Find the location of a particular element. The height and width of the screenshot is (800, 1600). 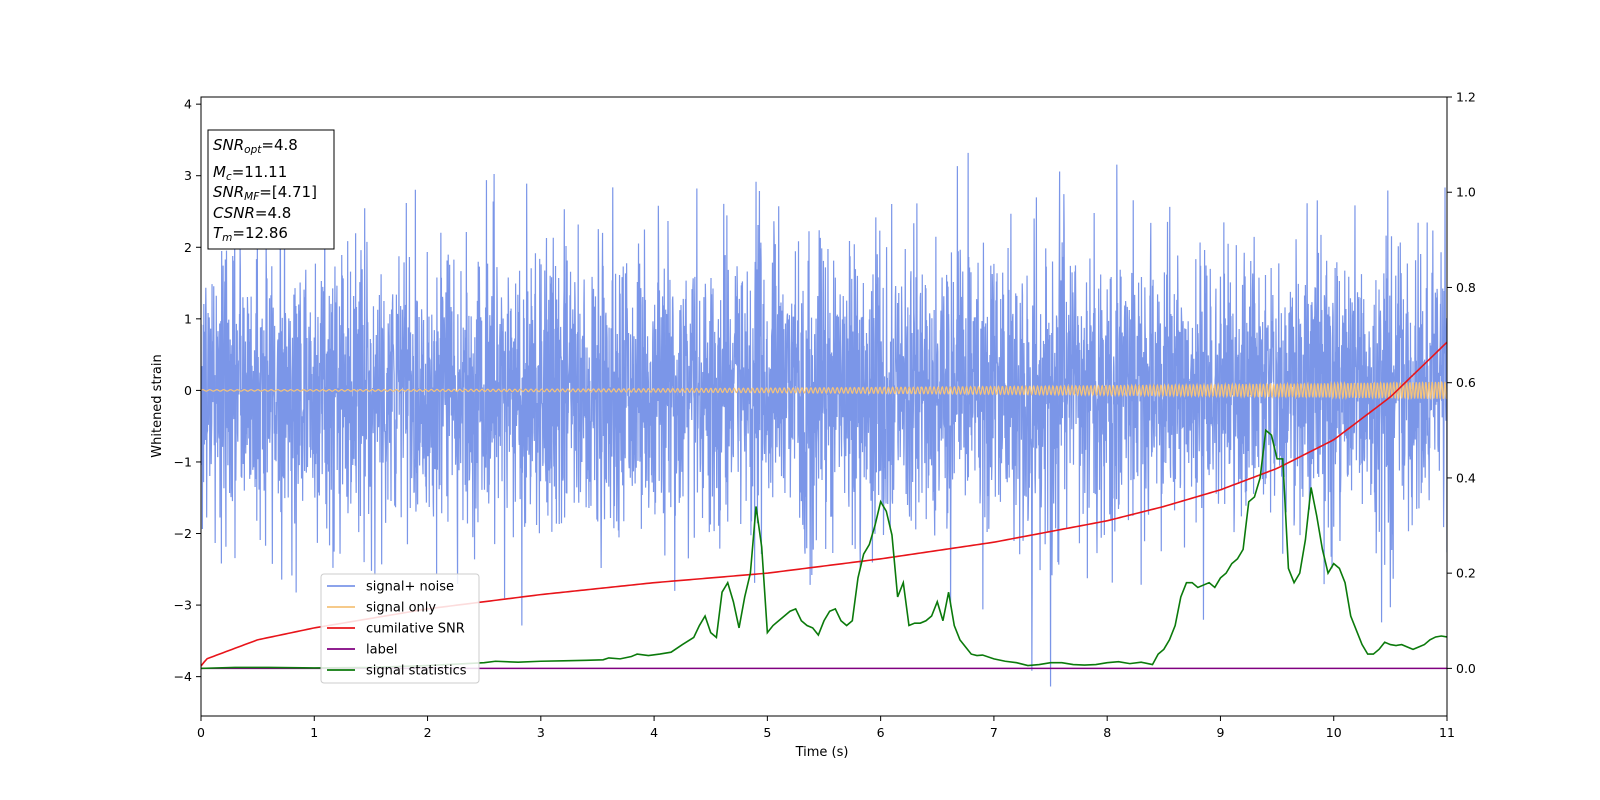

left-y-axis-ticks: 4 3 2 1 0 −1 −2 −3 −4 is located at coordinates (187, 390).